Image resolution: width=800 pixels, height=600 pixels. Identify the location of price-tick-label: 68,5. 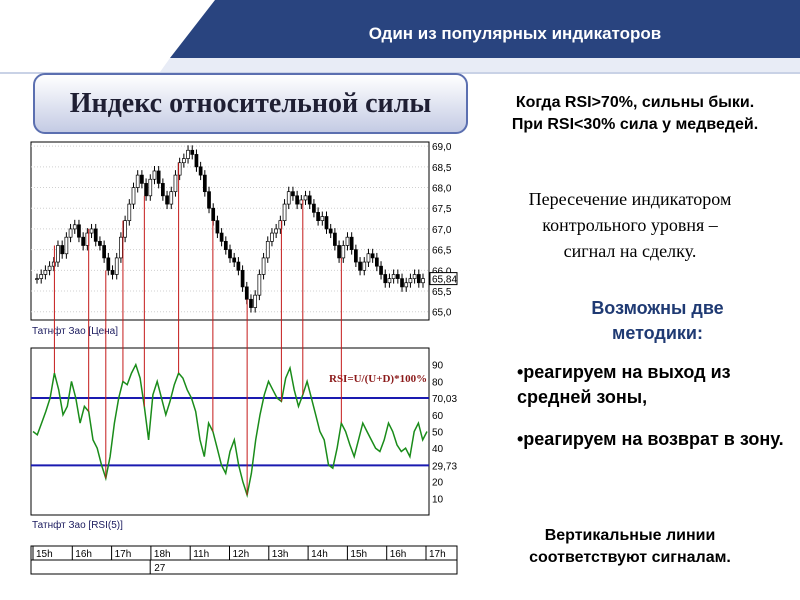
(442, 168).